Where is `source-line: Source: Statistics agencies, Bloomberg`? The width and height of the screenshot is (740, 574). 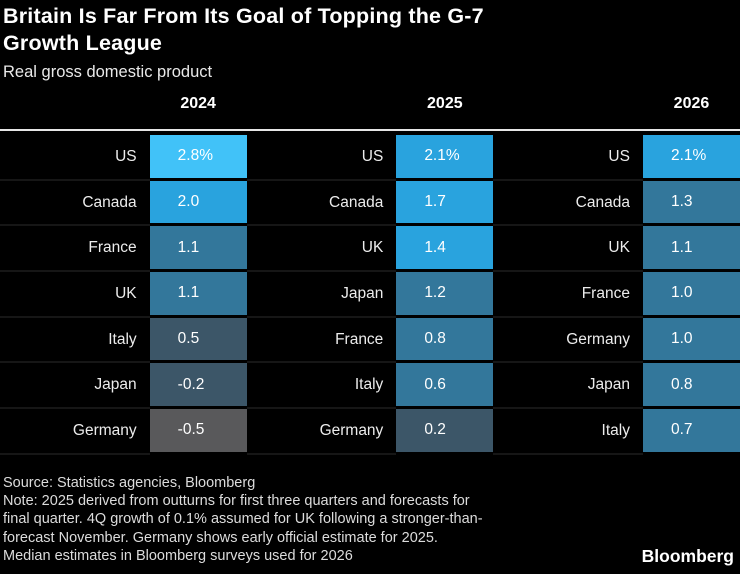 source-line: Source: Statistics agencies, Bloomberg is located at coordinates (129, 483).